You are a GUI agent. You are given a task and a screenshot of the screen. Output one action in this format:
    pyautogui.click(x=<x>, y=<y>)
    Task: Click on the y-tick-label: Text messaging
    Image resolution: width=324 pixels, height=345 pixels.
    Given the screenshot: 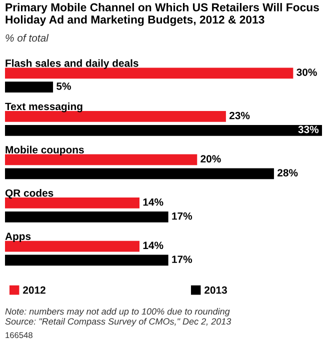 What is the action you would take?
    pyautogui.click(x=43, y=107)
    